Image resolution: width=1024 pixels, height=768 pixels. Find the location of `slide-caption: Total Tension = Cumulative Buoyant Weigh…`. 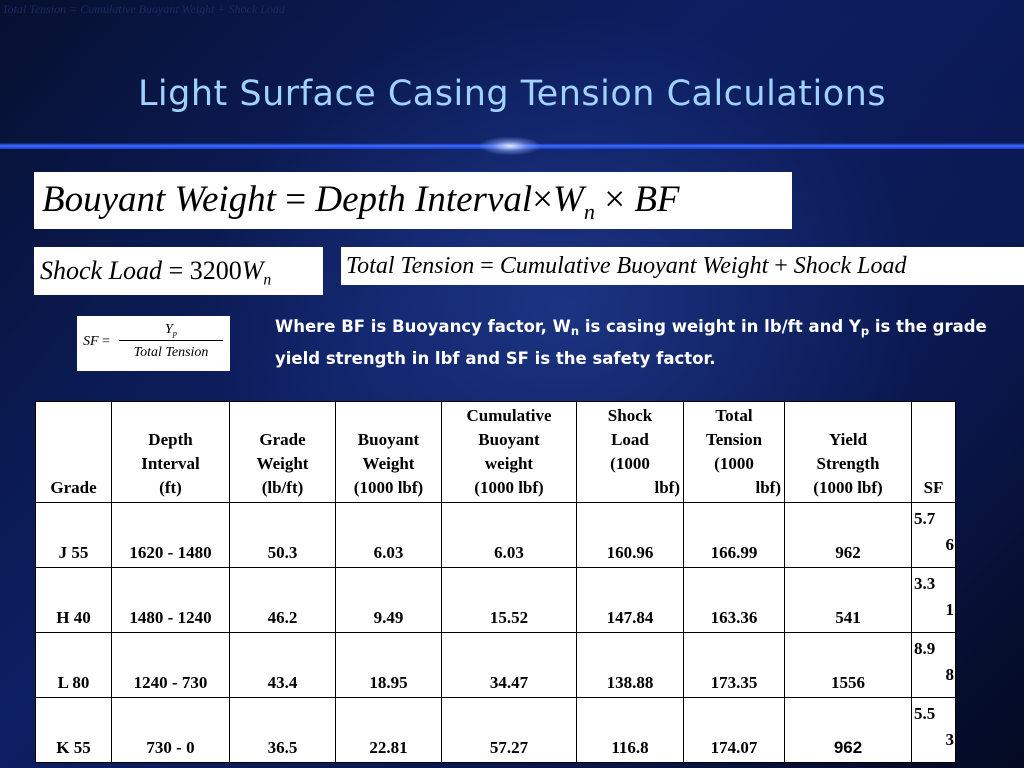

slide-caption: Total Tension = Cumulative Buoyant Weigh… is located at coordinates (143, 9).